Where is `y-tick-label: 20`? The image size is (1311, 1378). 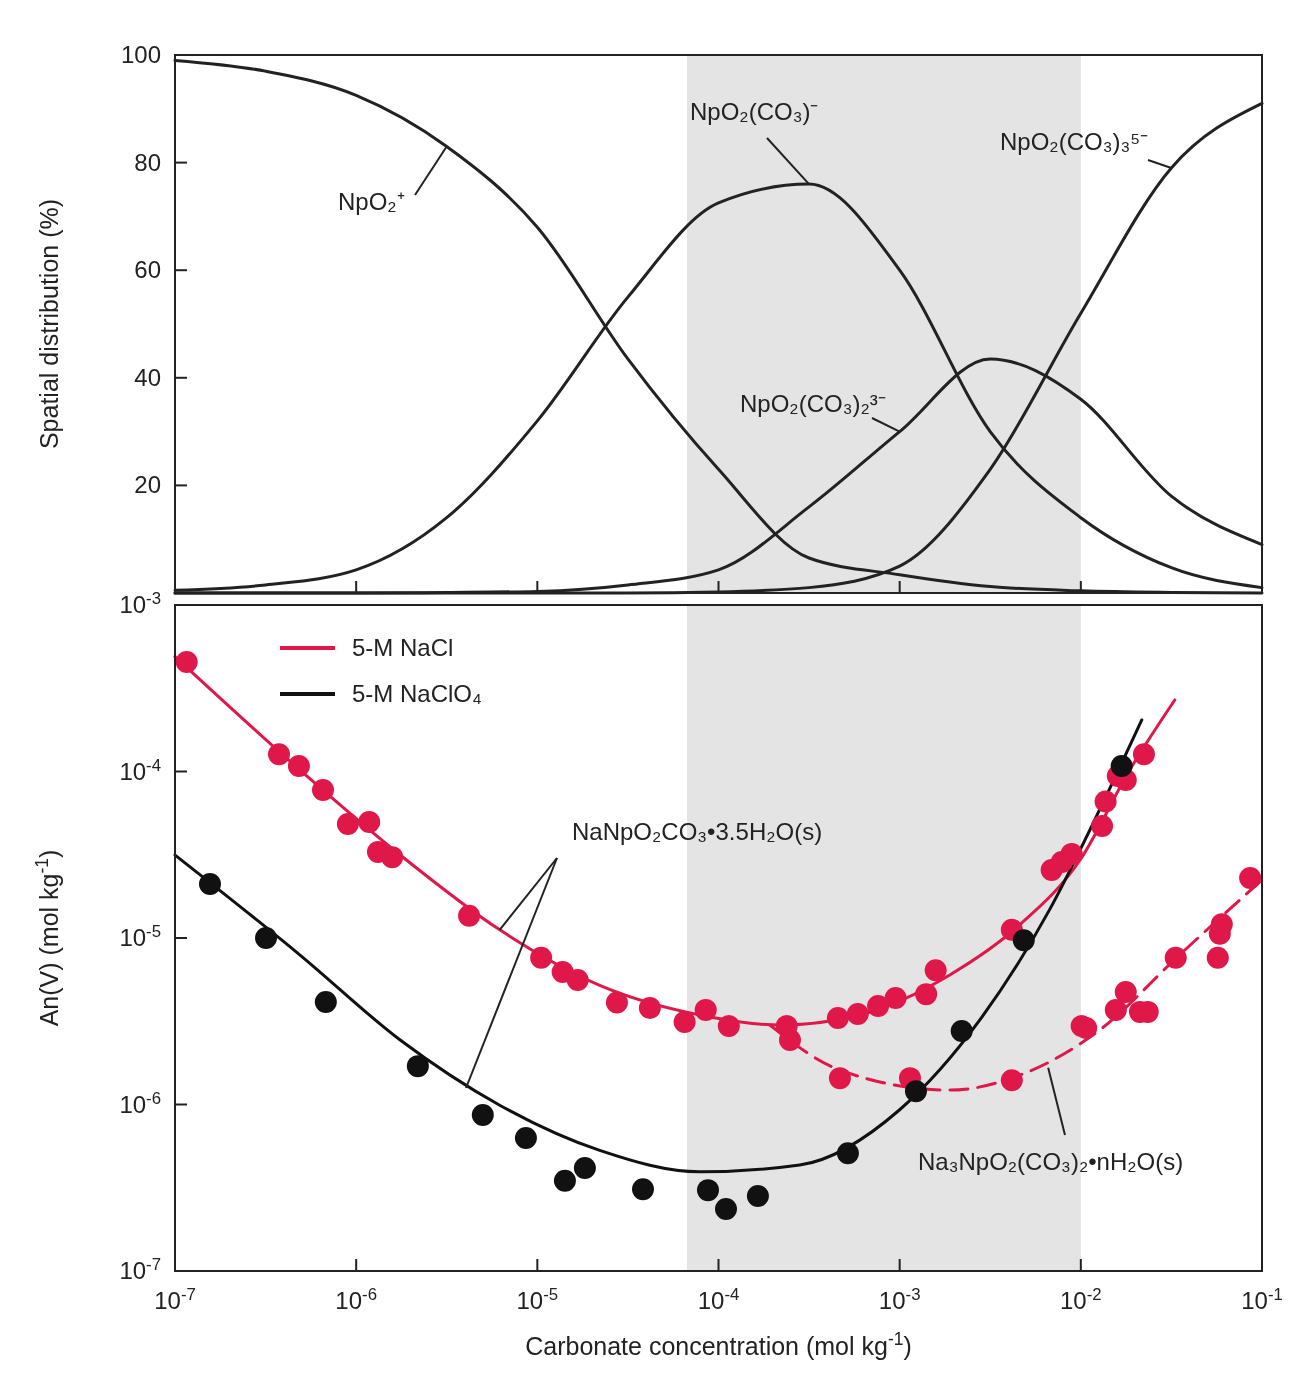
y-tick-label: 20 is located at coordinates (147, 485).